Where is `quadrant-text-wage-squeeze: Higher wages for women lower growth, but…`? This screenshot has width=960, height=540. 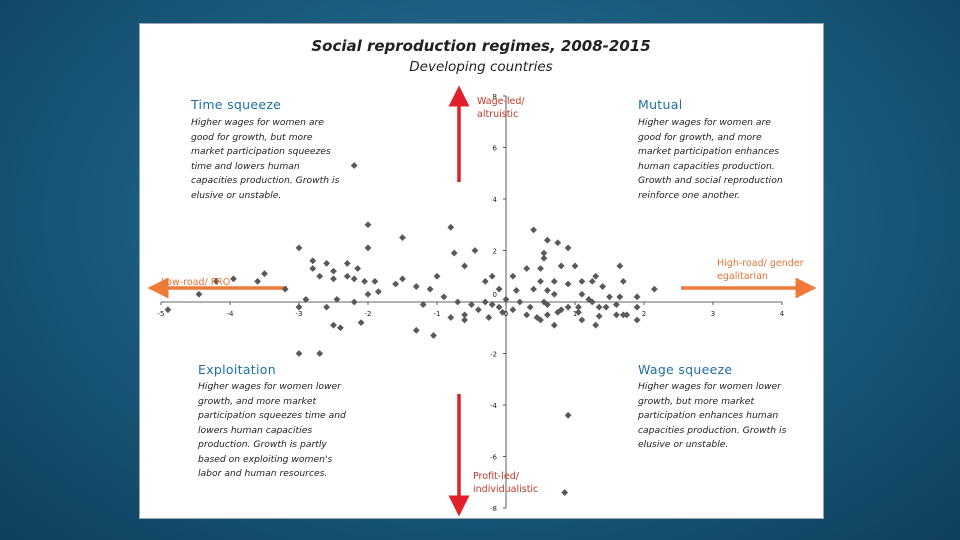
quadrant-text-wage-squeeze: Higher wages for women lower growth, but… is located at coordinates (712, 415).